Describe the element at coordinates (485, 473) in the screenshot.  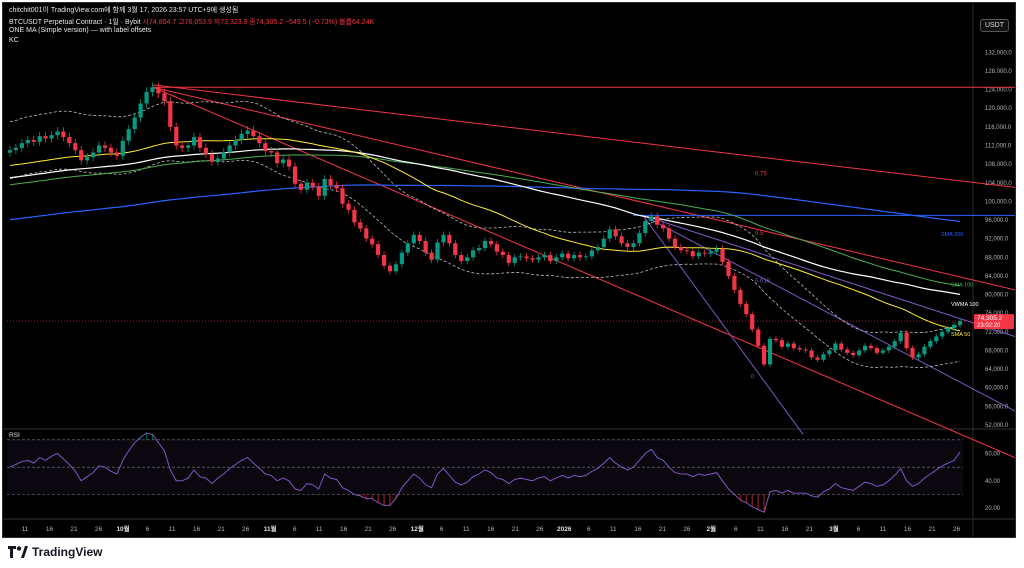
I see `rsi-line` at that location.